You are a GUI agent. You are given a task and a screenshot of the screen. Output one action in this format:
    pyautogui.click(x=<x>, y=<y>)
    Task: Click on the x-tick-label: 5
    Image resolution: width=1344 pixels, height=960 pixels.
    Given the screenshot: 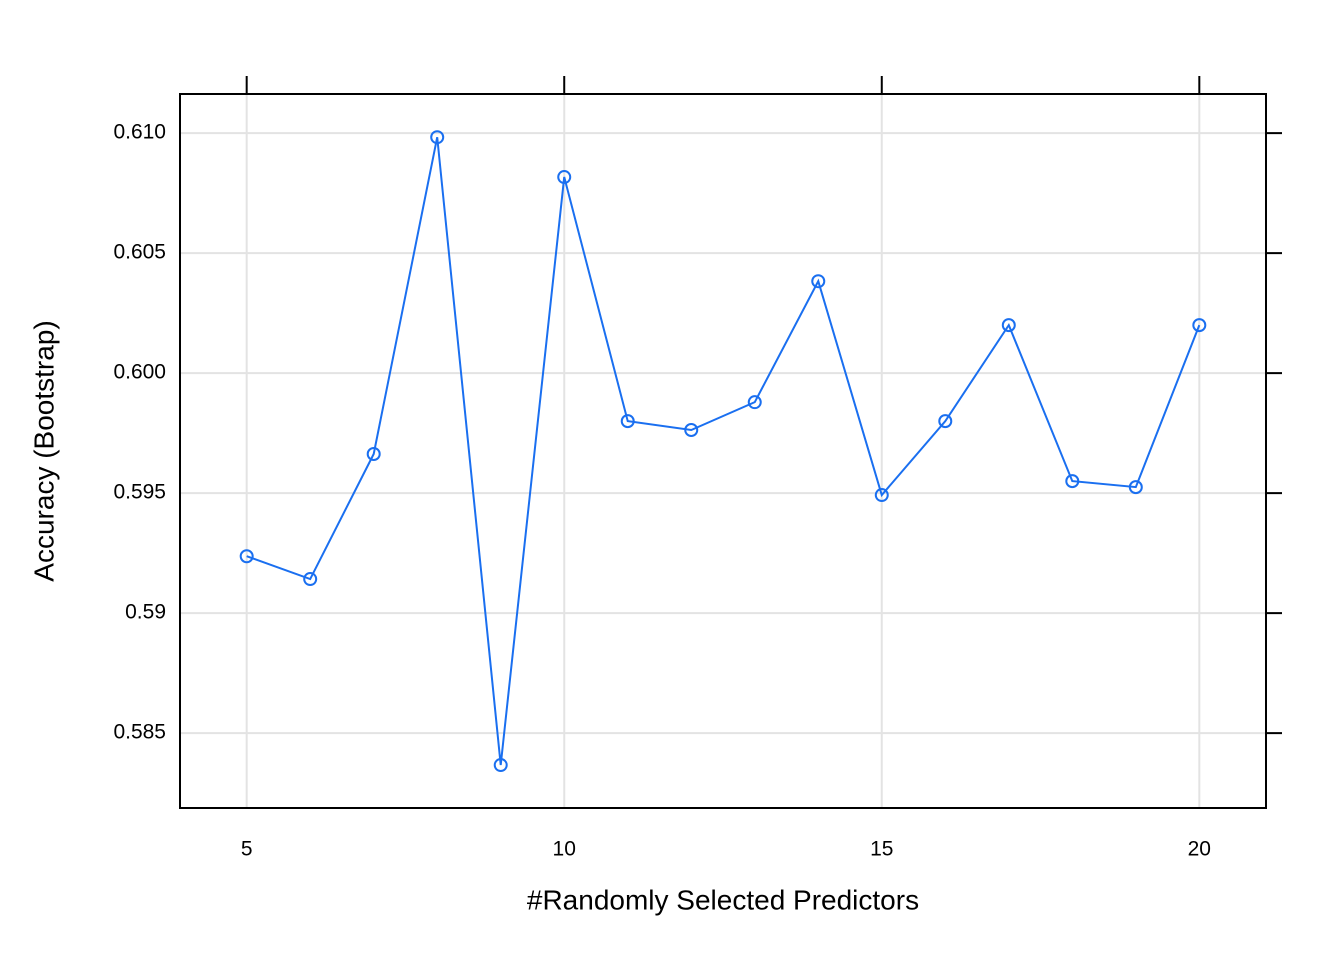 What is the action you would take?
    pyautogui.click(x=247, y=849)
    